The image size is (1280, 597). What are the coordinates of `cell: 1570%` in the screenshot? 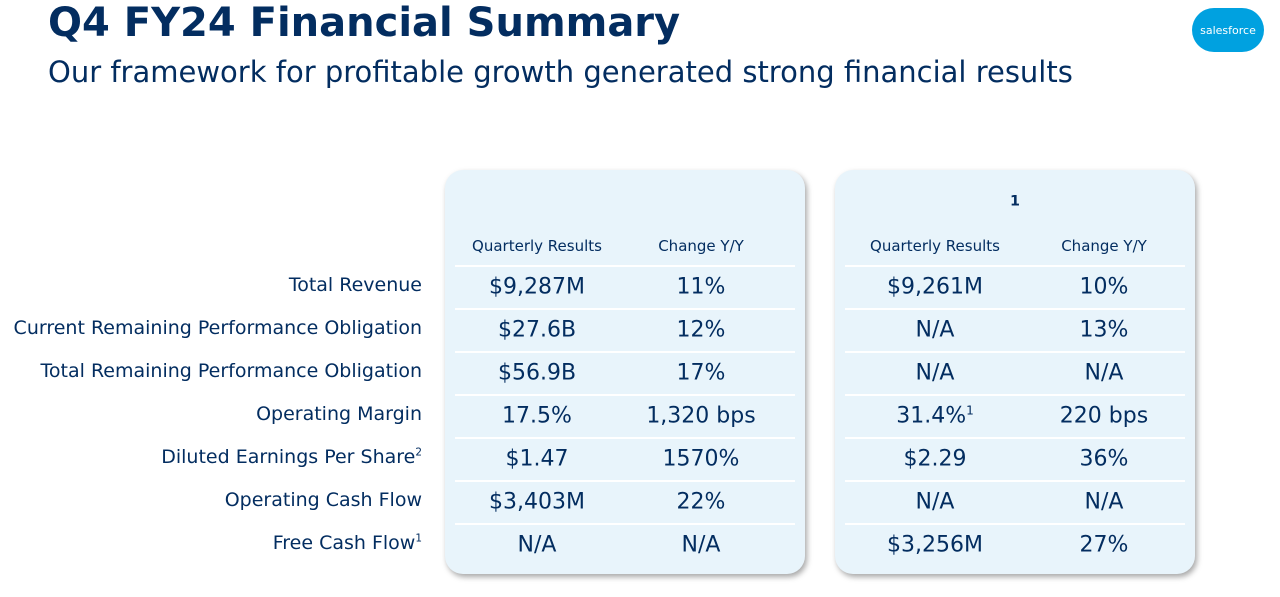 It's located at (701, 459).